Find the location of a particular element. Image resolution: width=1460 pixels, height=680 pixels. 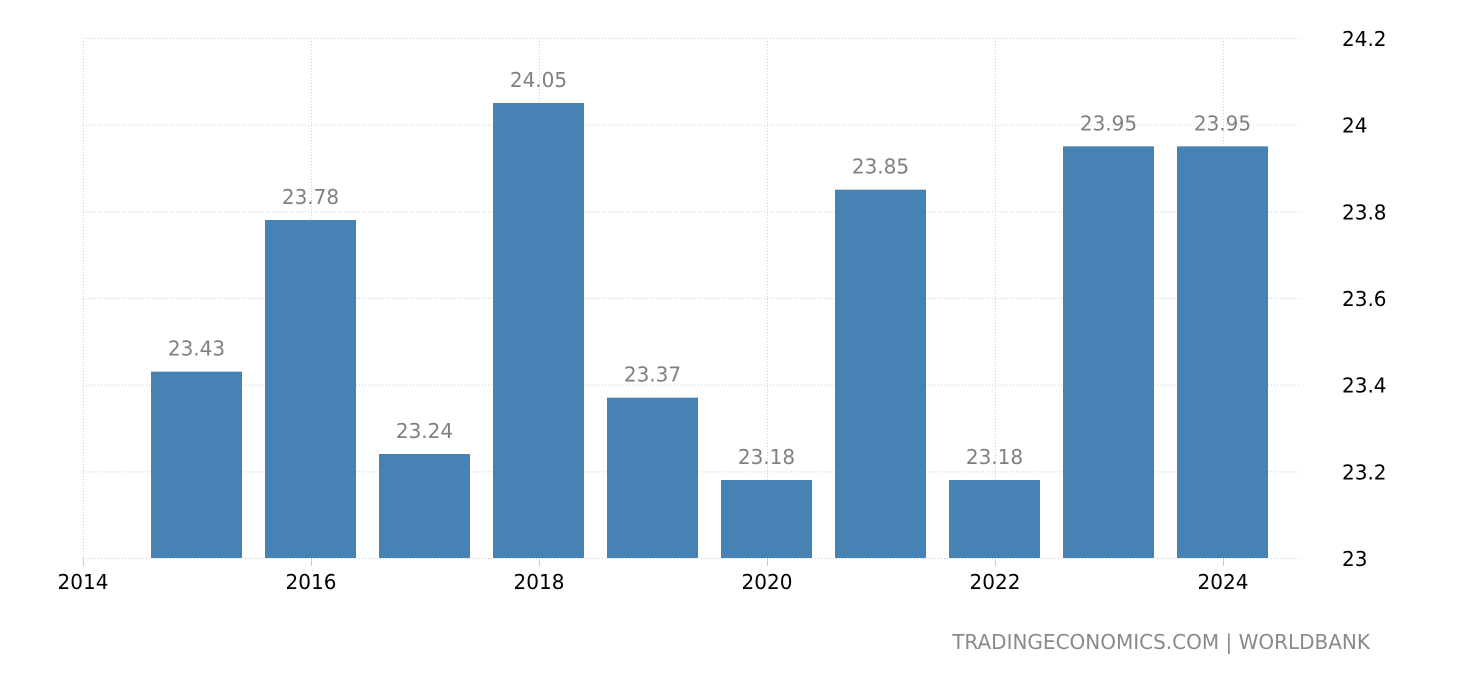

x-tick-label: 2022 is located at coordinates (995, 582).